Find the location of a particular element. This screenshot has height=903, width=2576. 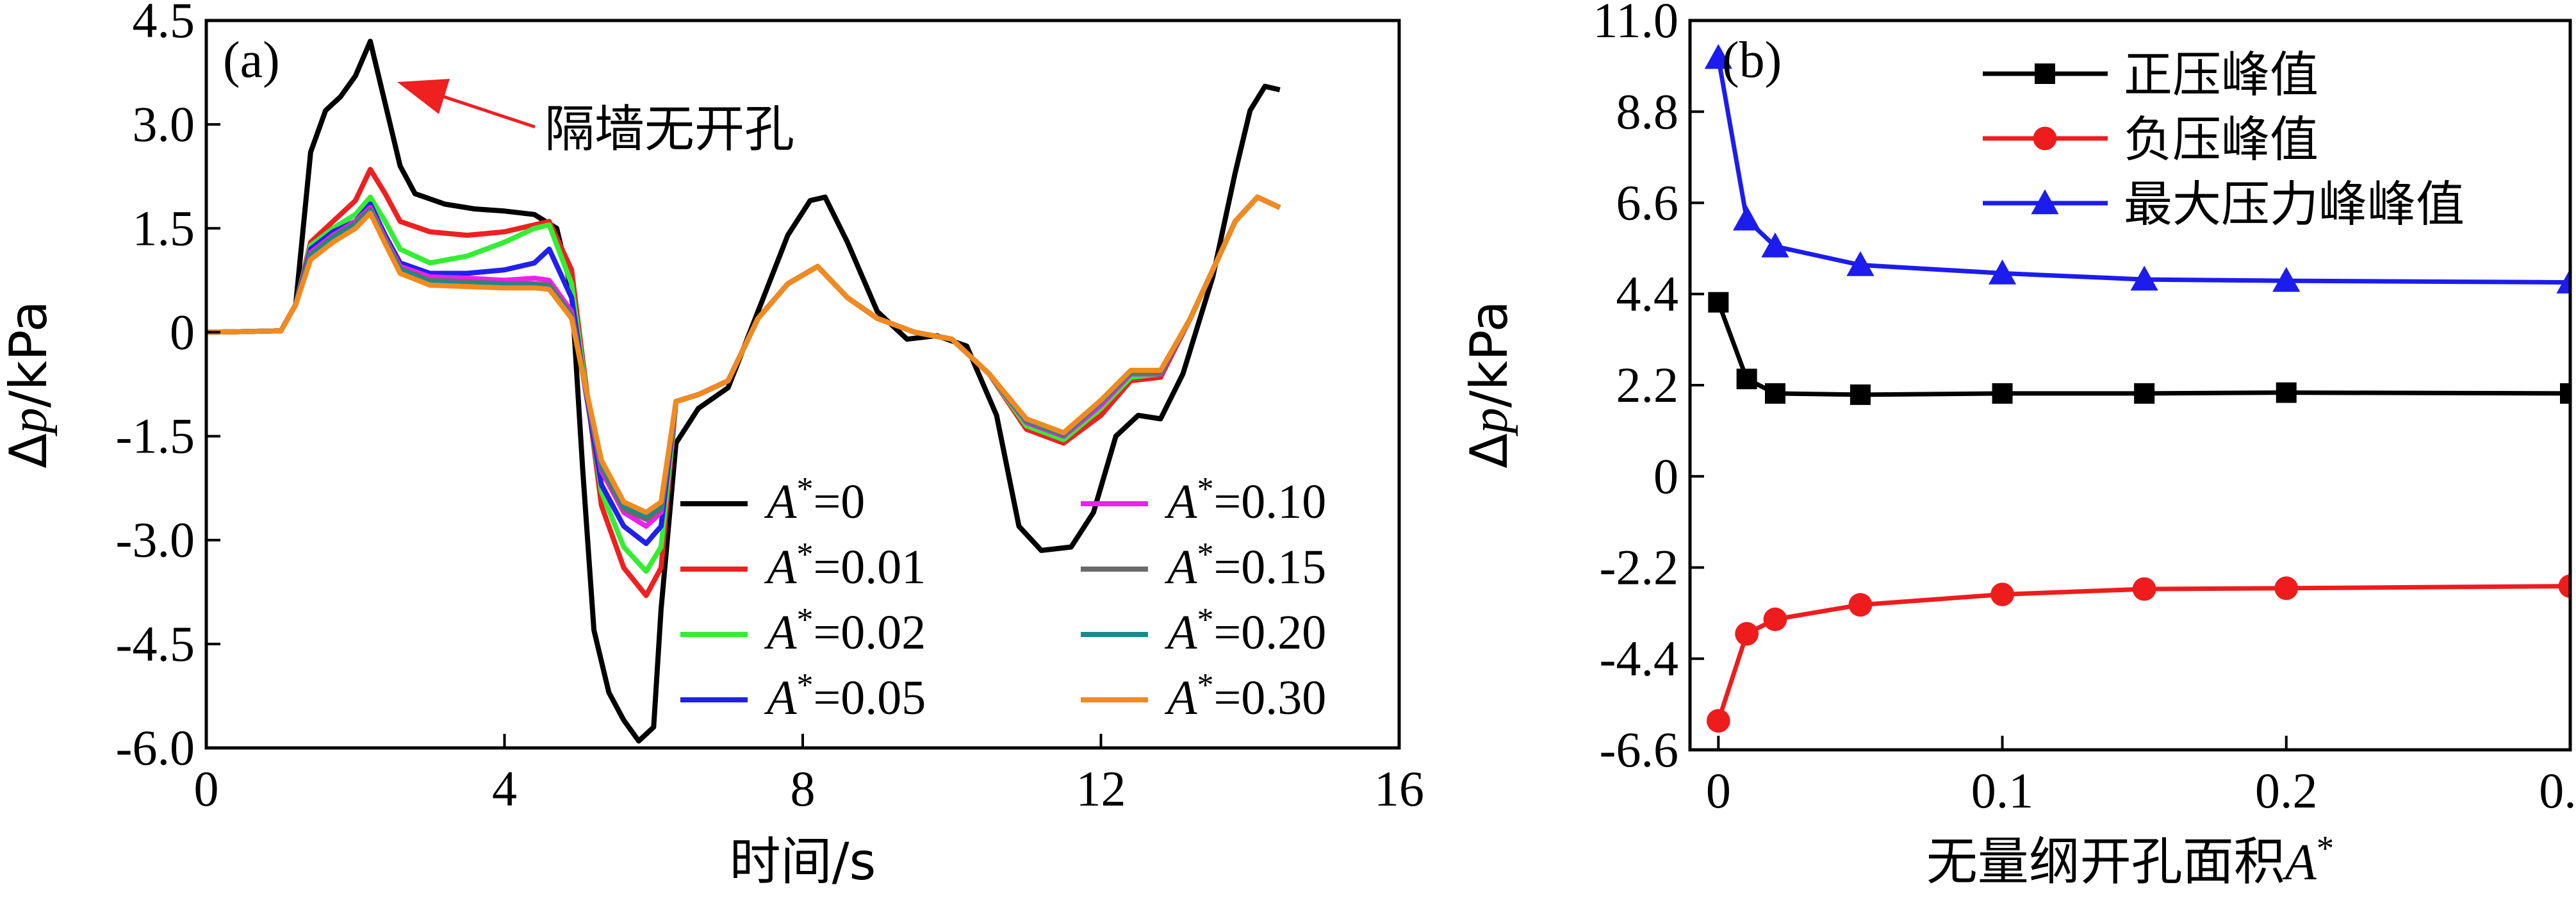

legend-label-a-0-20: A*=0.20 is located at coordinates (1245, 630).